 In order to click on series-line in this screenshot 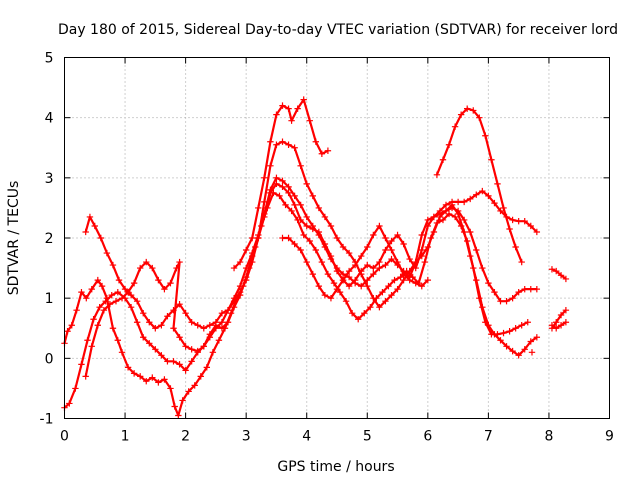, I will do `click(559, 325)`.